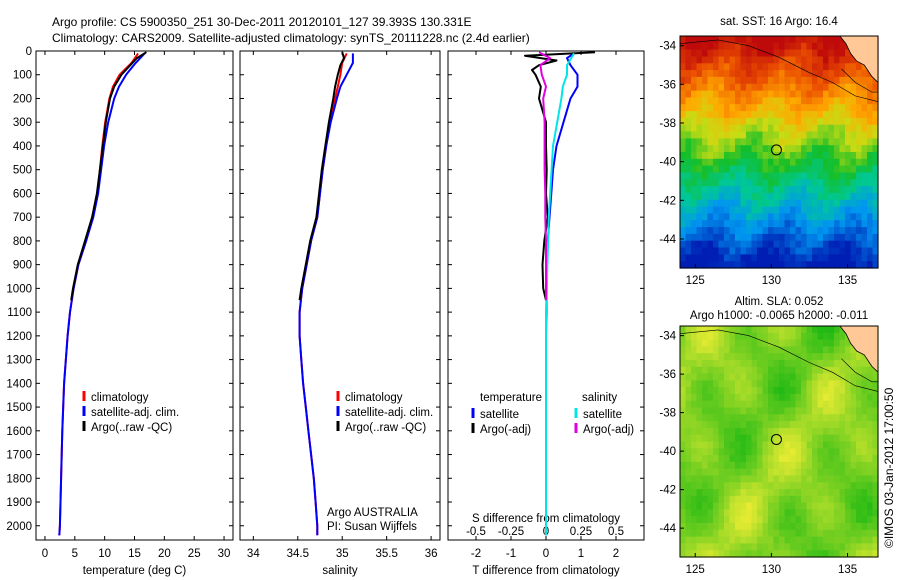  Describe the element at coordinates (298, 554) in the screenshot. I see `salinity-xtick-label: 34.5` at that location.